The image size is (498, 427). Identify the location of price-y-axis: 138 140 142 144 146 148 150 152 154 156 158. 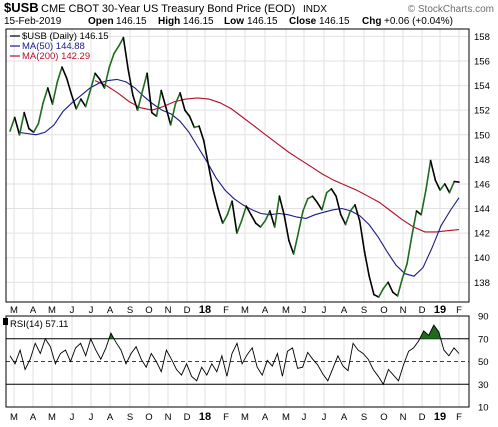
(482, 160).